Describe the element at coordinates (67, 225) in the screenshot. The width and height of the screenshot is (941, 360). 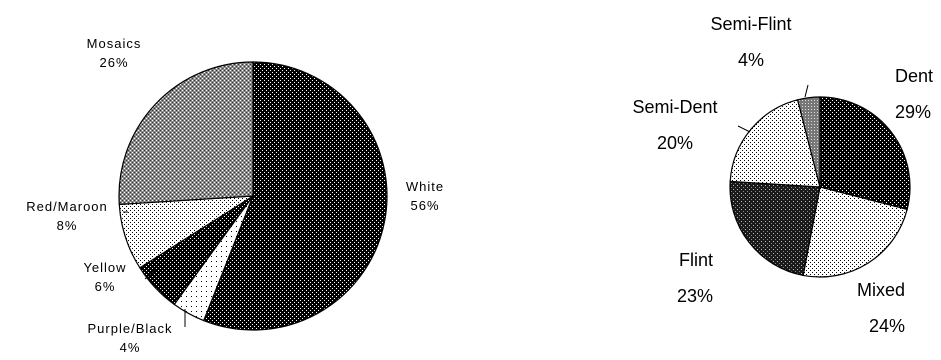
I see `slice-value-red-maroon: 8%` at that location.